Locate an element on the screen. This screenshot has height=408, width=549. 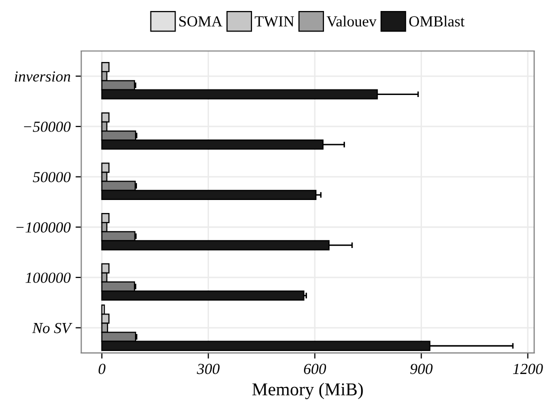
y-tick-label: inversion is located at coordinates (42, 76).